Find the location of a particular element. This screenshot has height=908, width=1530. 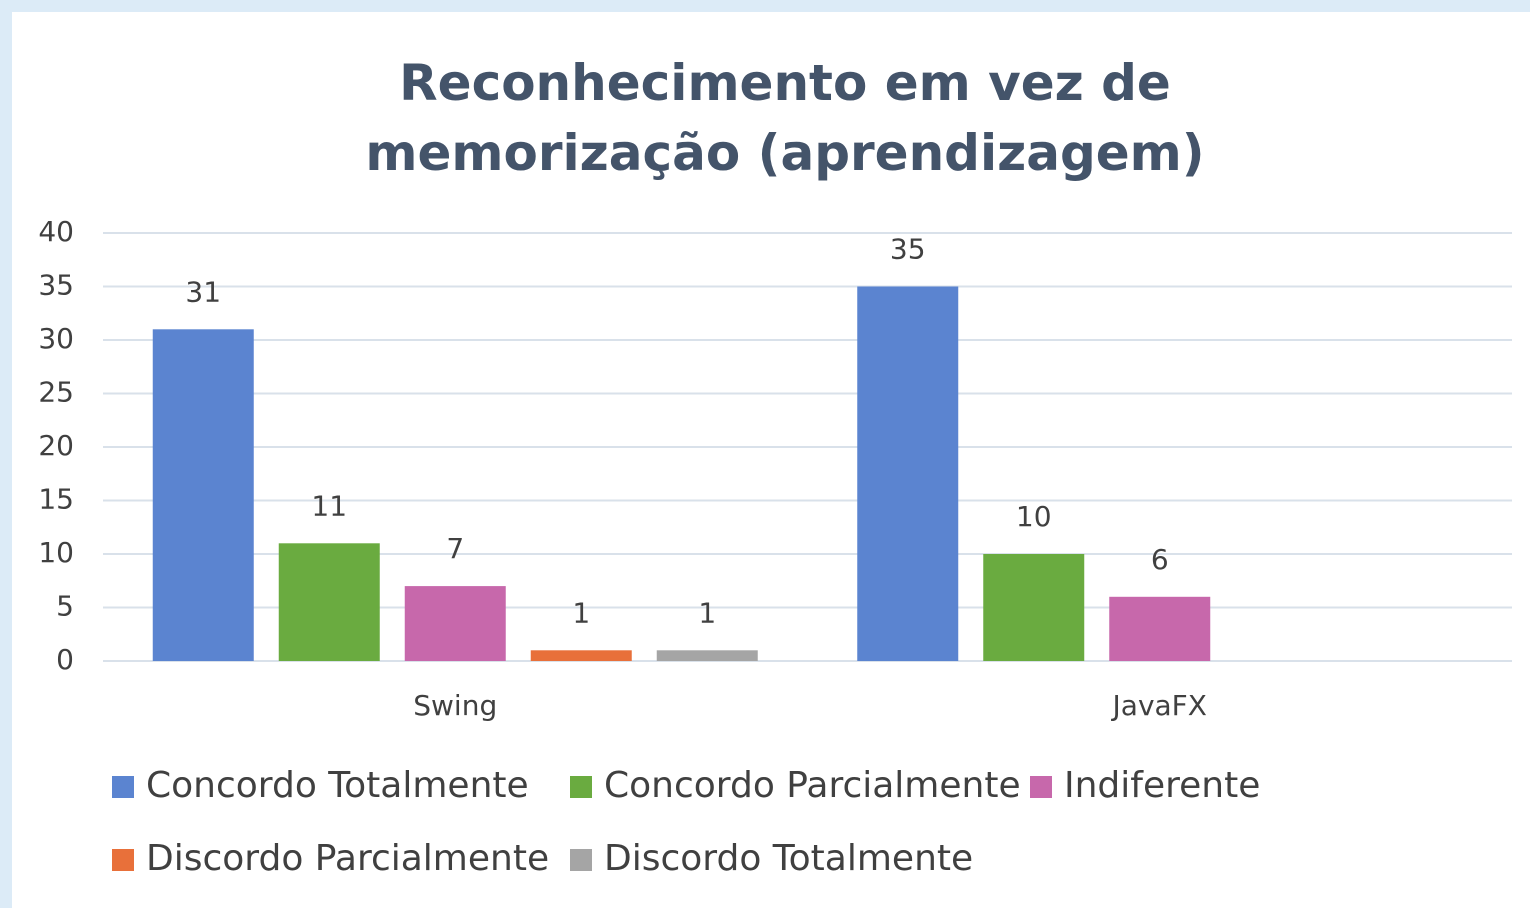

y-tick-label: 5 is located at coordinates (65, 606).